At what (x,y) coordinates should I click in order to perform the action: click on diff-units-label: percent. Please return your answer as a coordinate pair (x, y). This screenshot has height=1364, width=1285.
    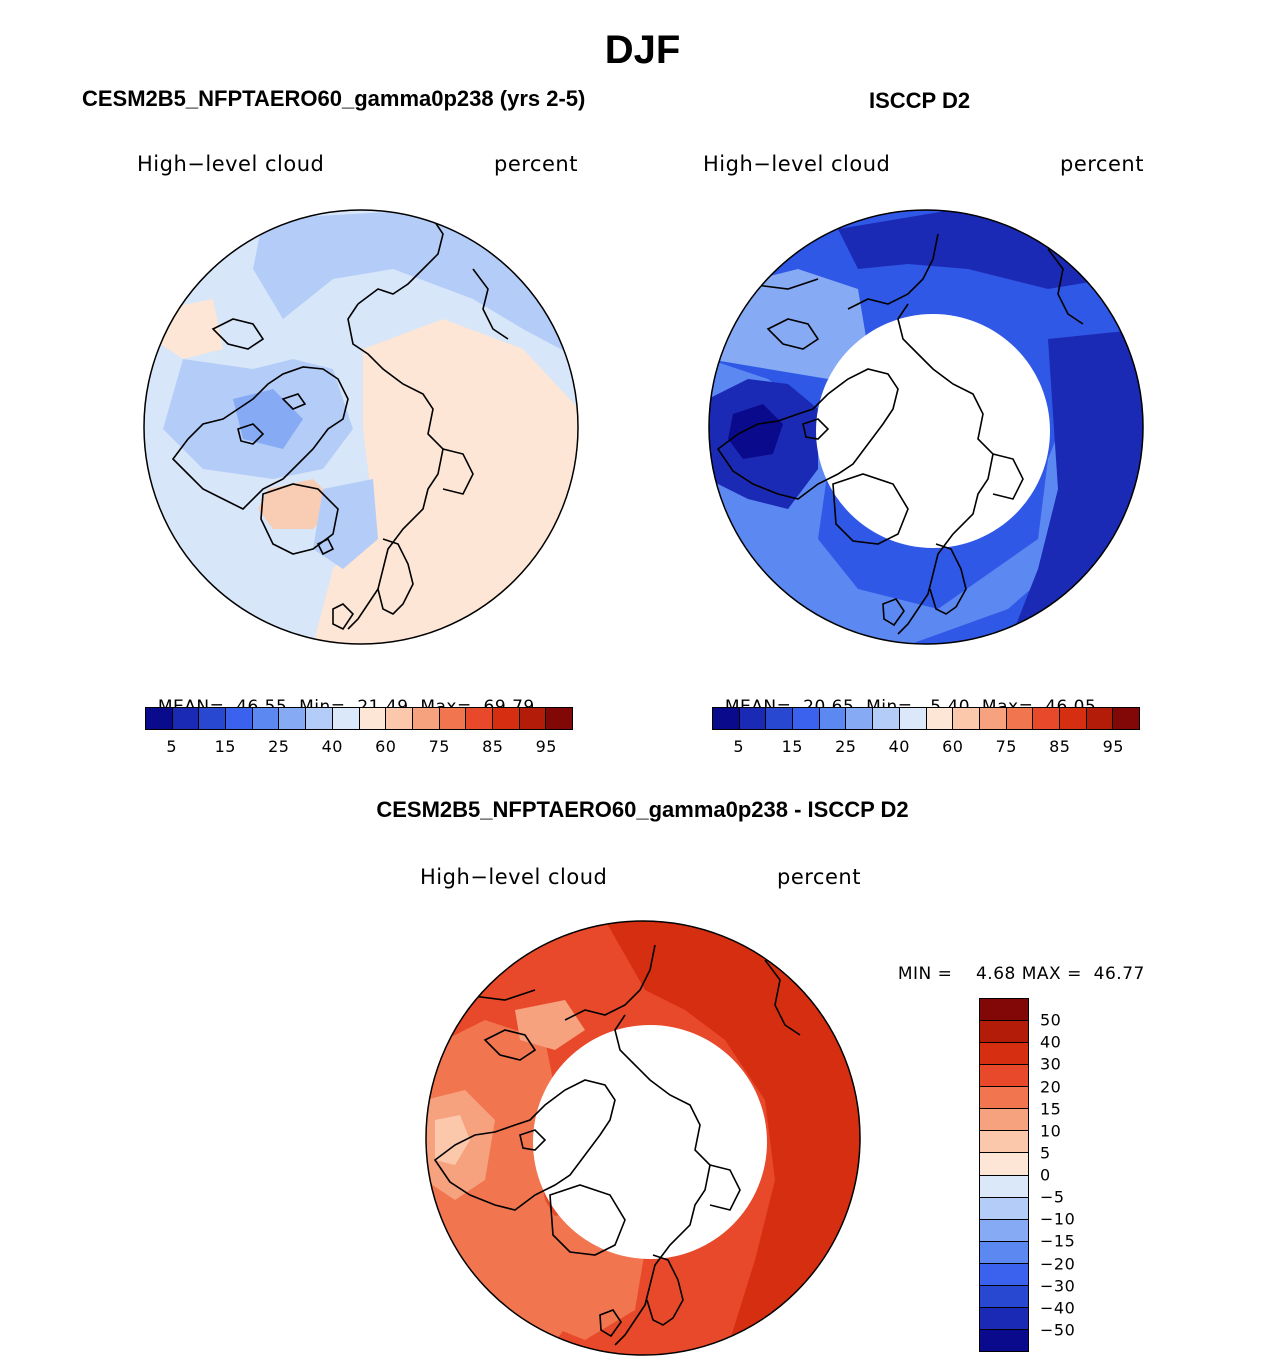
    Looking at the image, I should click on (819, 877).